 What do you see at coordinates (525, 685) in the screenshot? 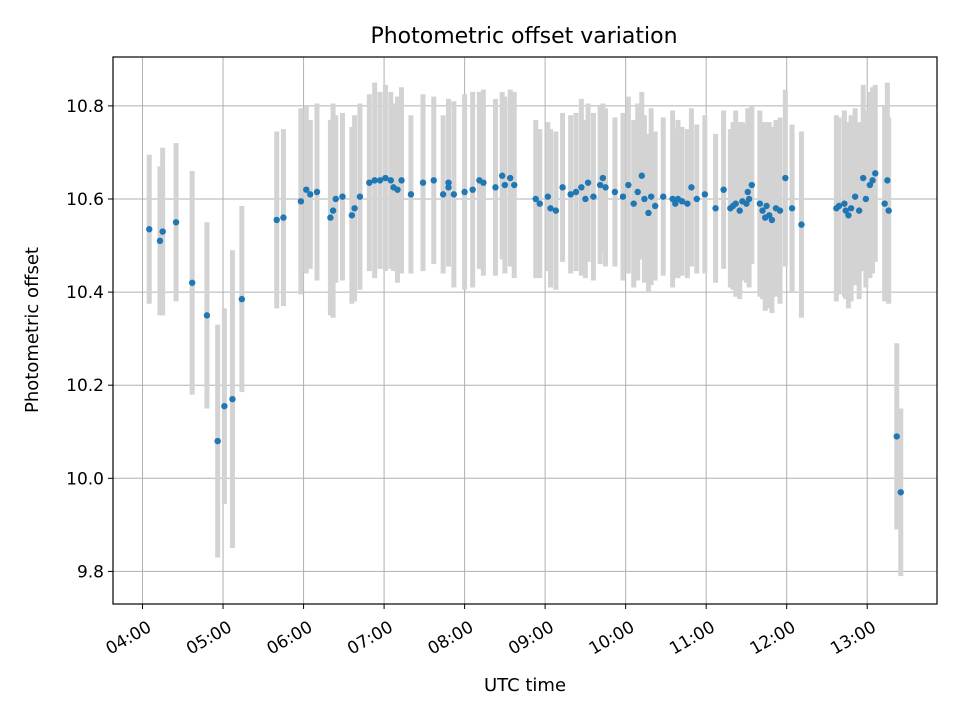
I see `x-axis-label: UTC time` at bounding box center [525, 685].